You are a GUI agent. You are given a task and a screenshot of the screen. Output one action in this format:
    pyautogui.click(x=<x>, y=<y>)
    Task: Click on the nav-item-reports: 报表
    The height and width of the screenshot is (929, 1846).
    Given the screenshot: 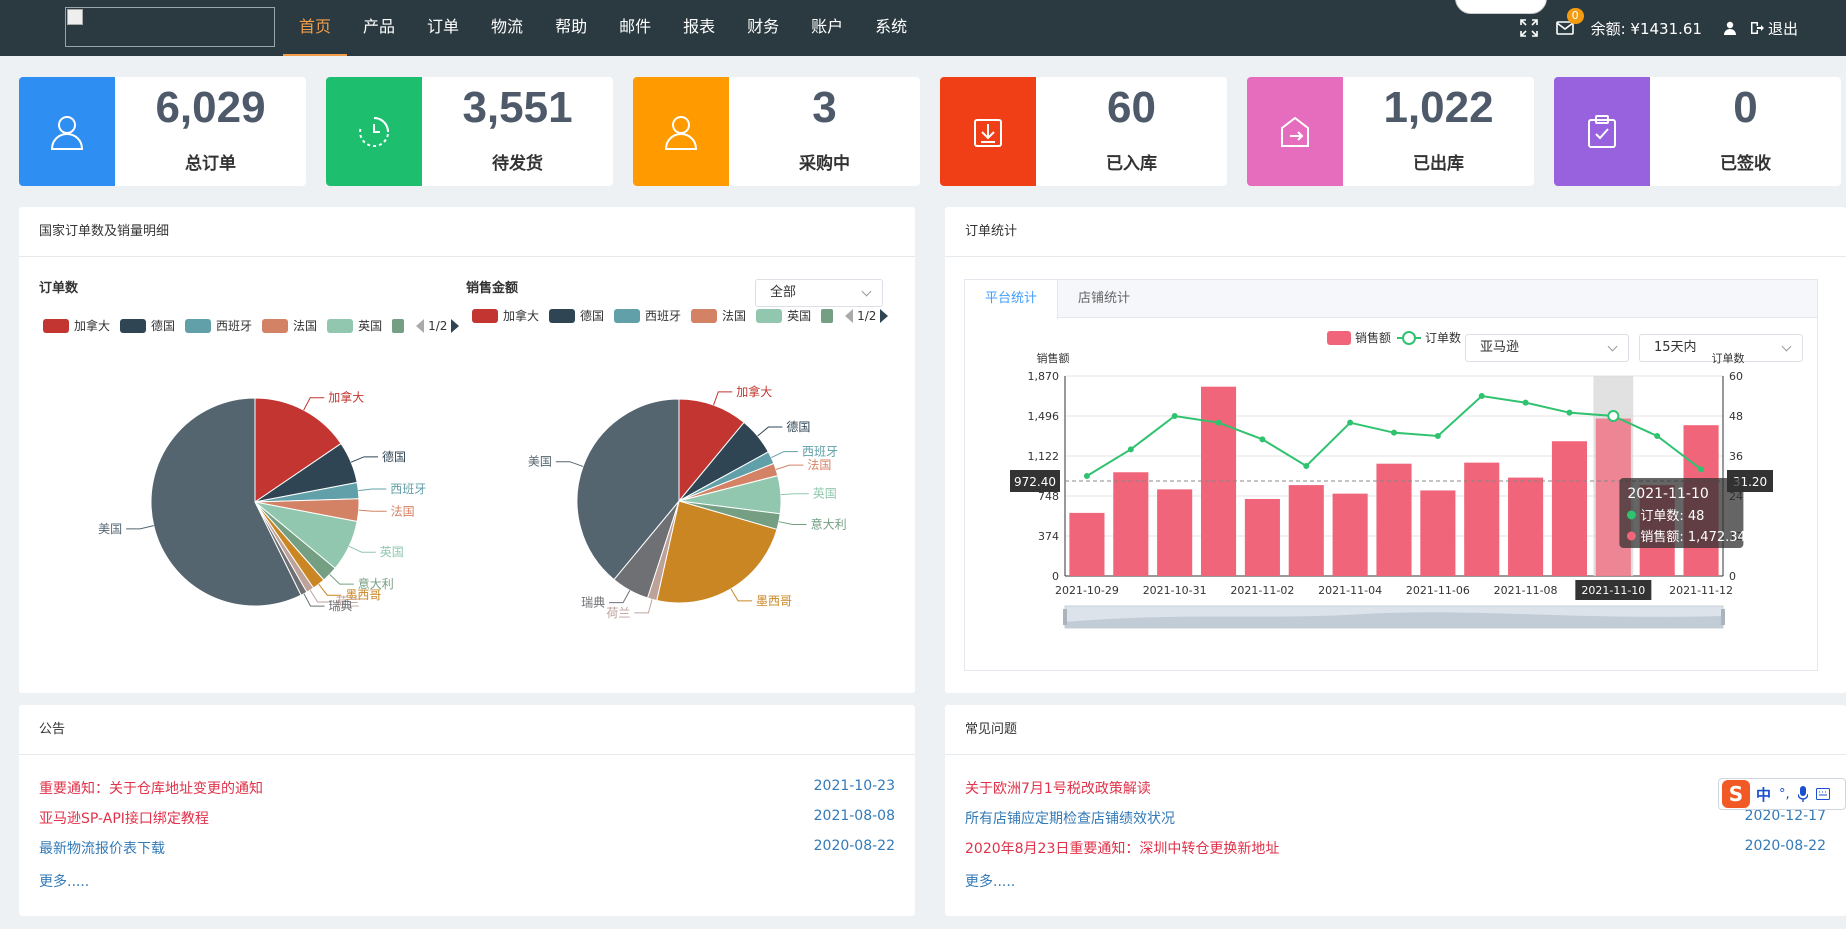 What is the action you would take?
    pyautogui.click(x=699, y=26)
    